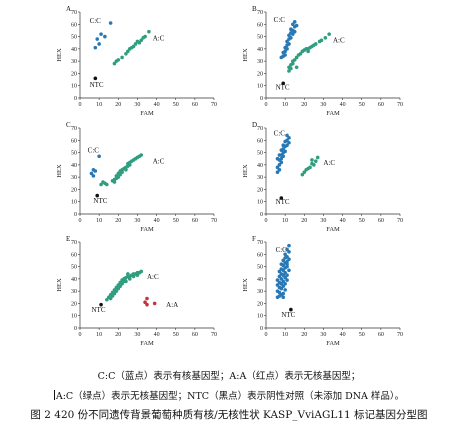 The height and width of the screenshot is (437, 458). I want to click on x-tick-label: 0, so click(80, 105).